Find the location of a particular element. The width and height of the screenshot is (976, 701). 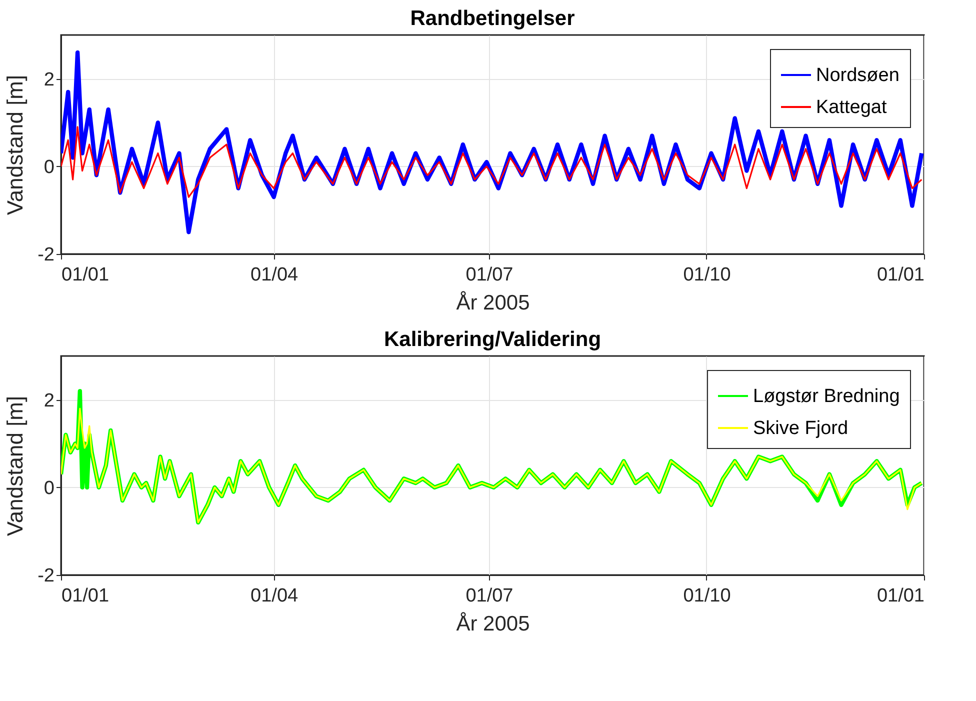

legend-label: Nordsøen is located at coordinates (858, 75).